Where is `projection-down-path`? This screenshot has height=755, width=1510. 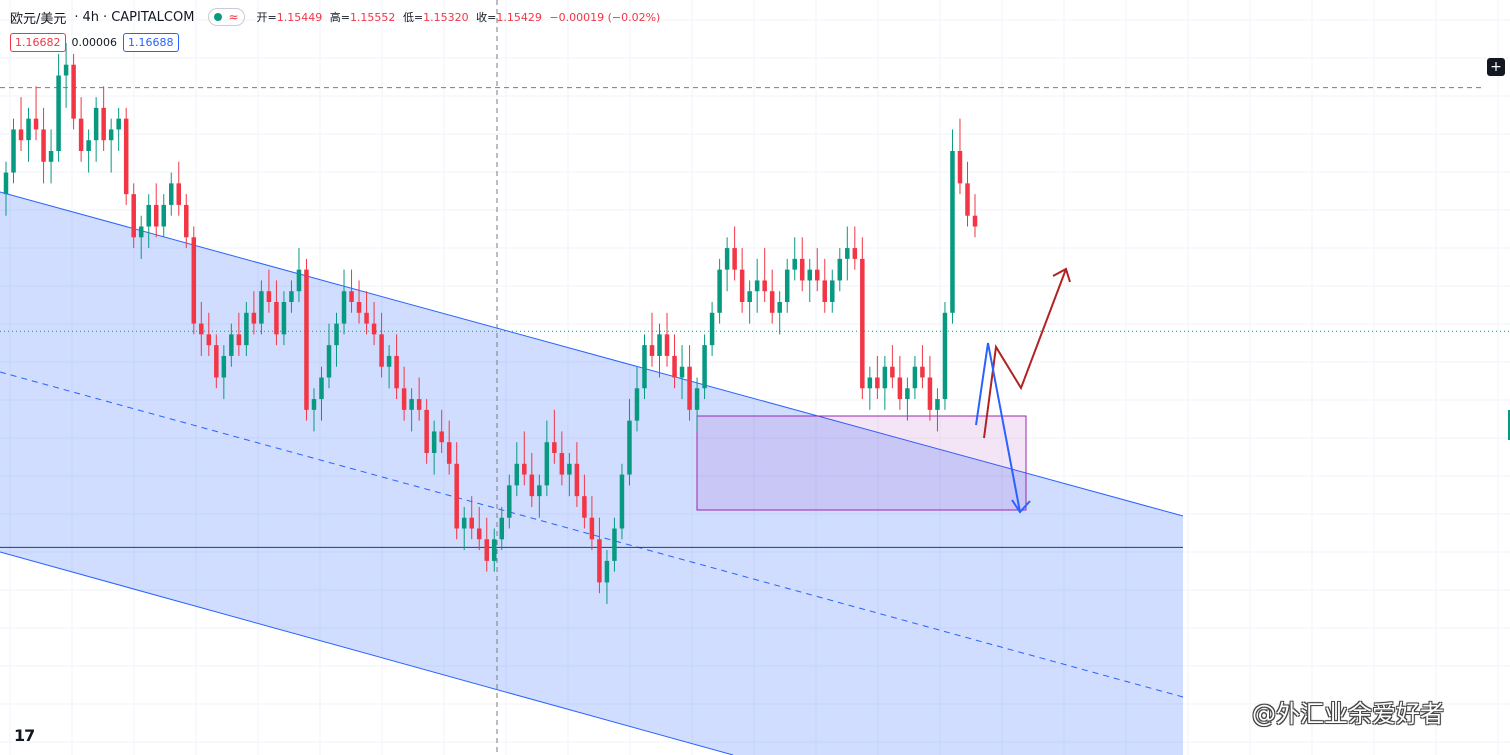
projection-down-path is located at coordinates (998, 427).